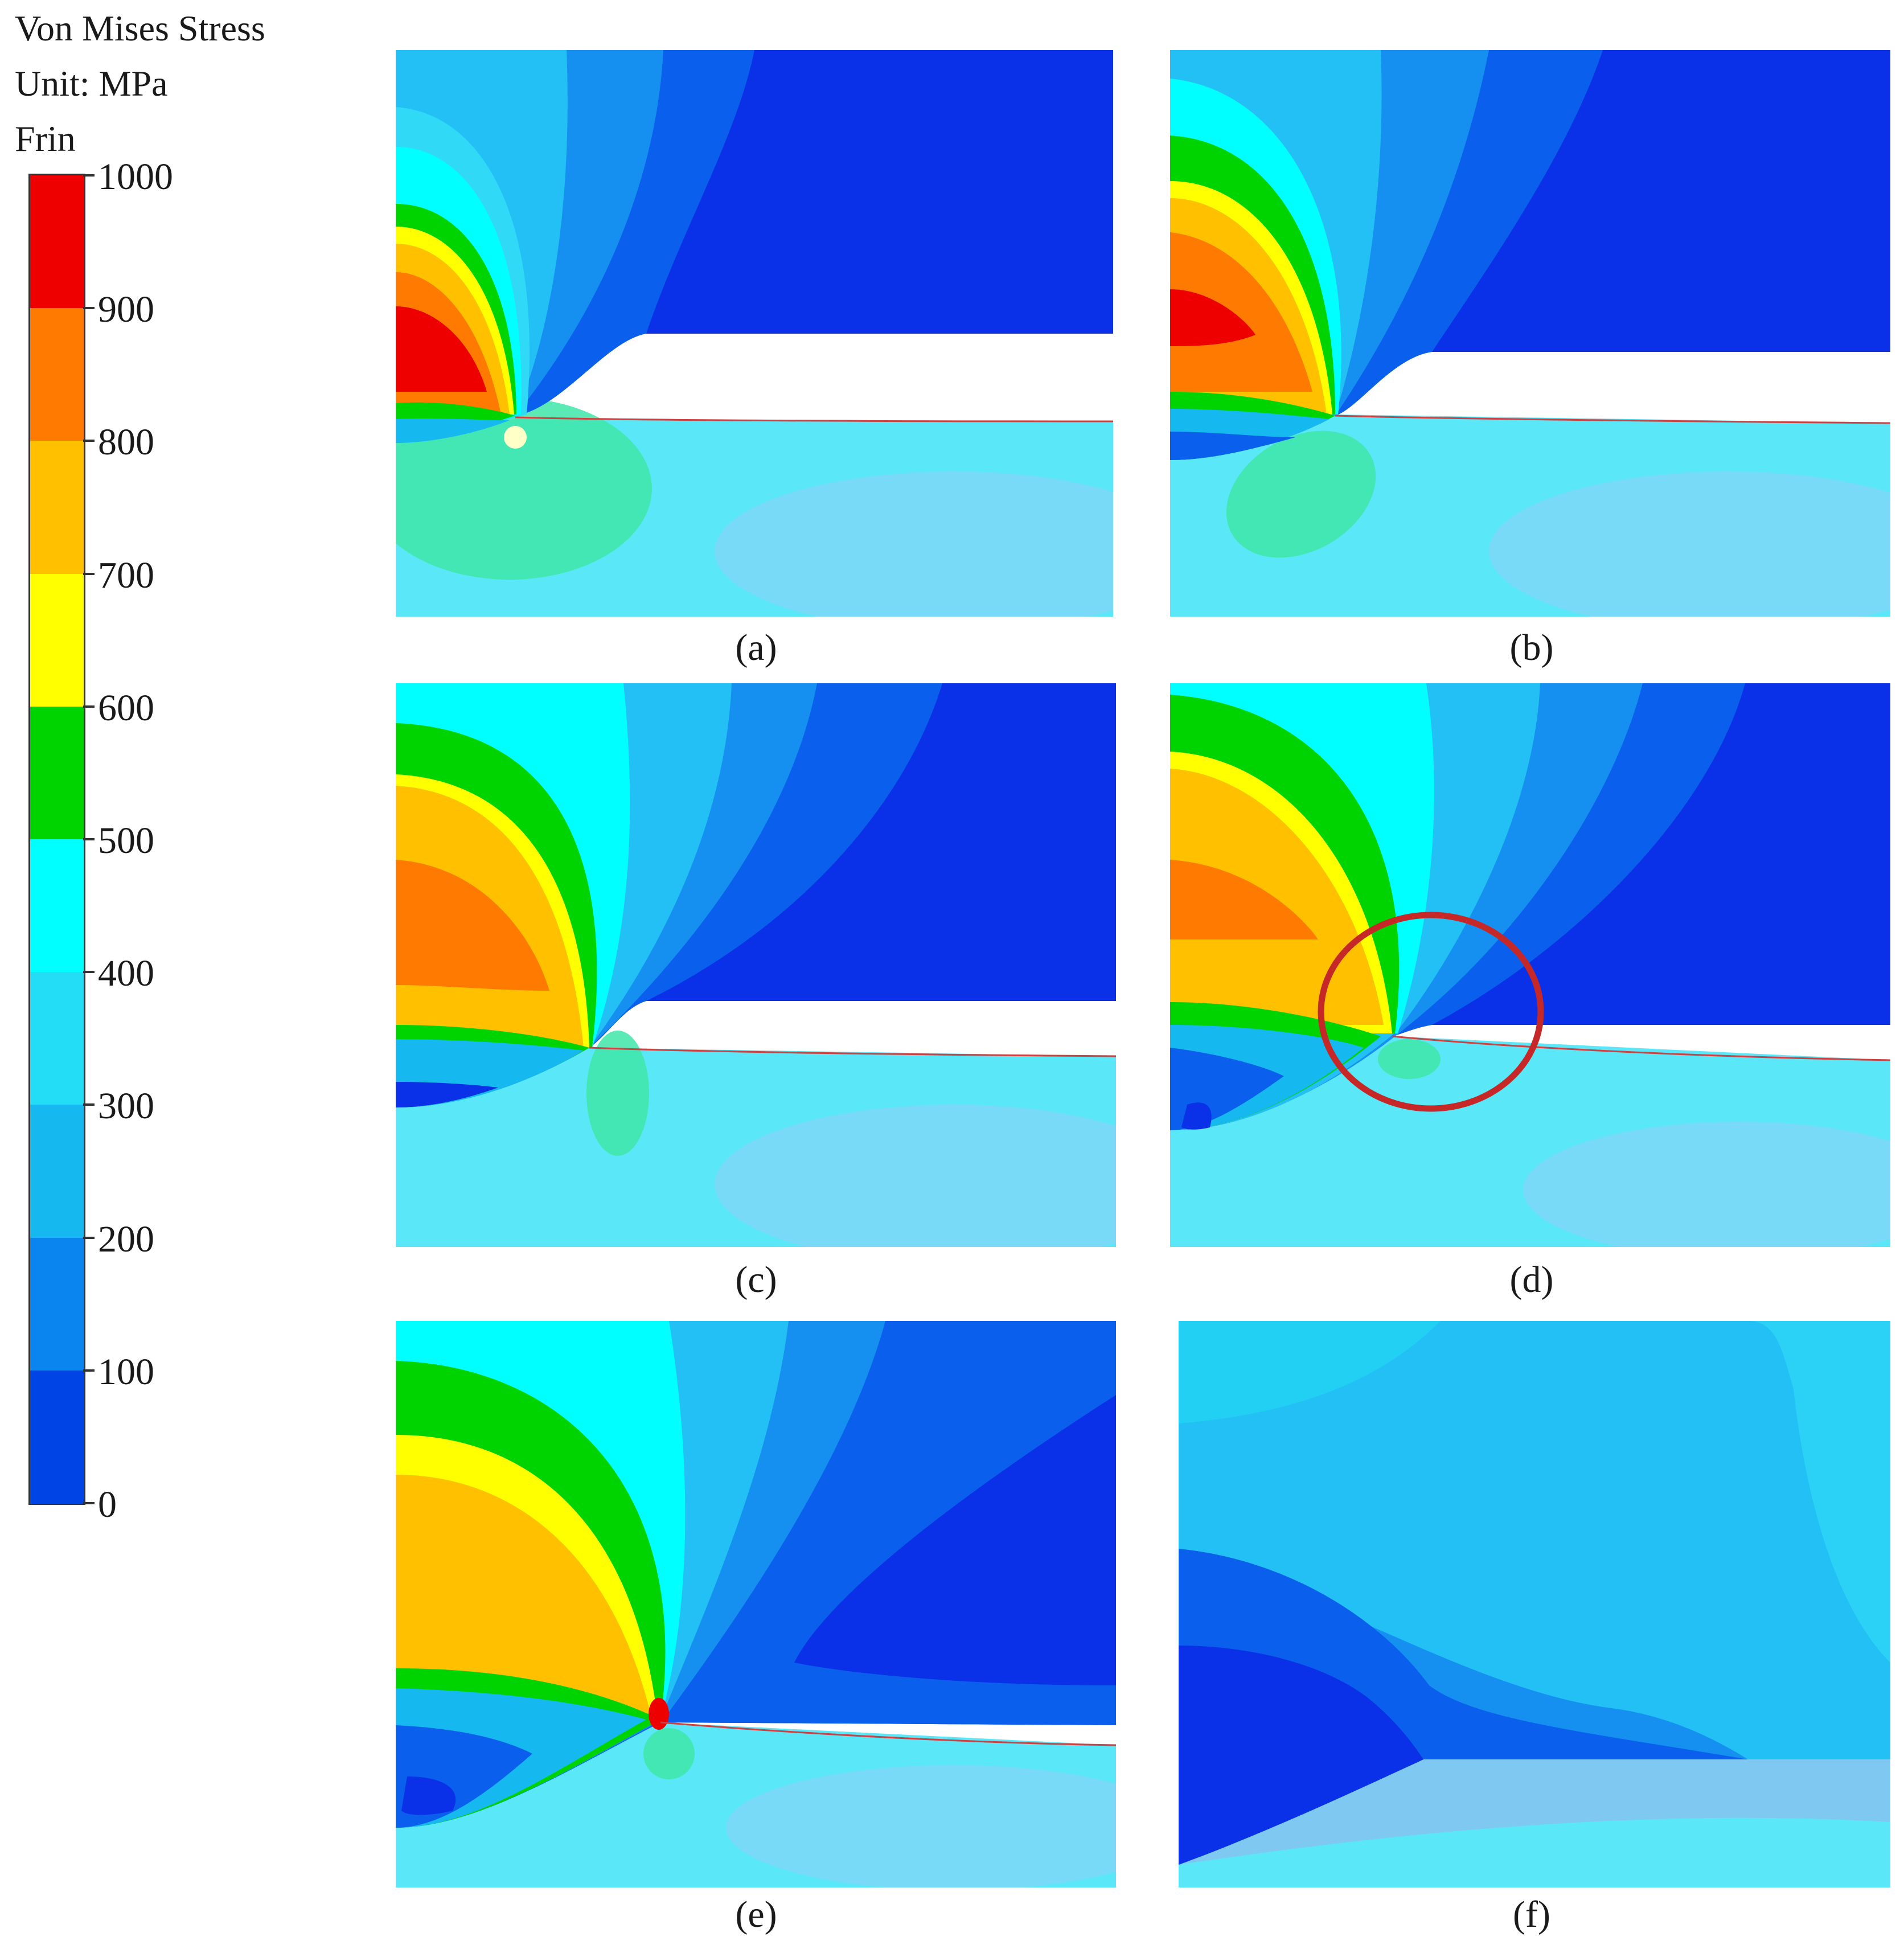  I want to click on colorbar-tick-label: 1000, so click(135, 177).